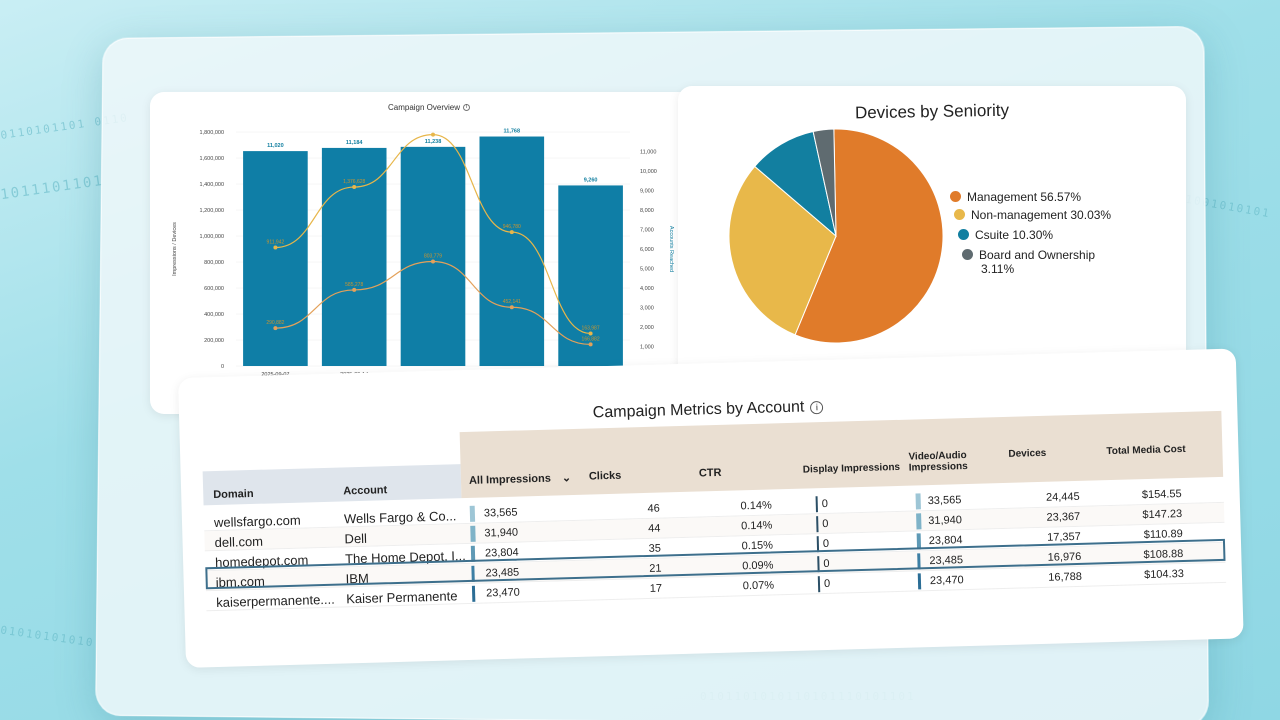  What do you see at coordinates (52, 188) in the screenshot?
I see `binary-pattern-left-2: 1011101101` at bounding box center [52, 188].